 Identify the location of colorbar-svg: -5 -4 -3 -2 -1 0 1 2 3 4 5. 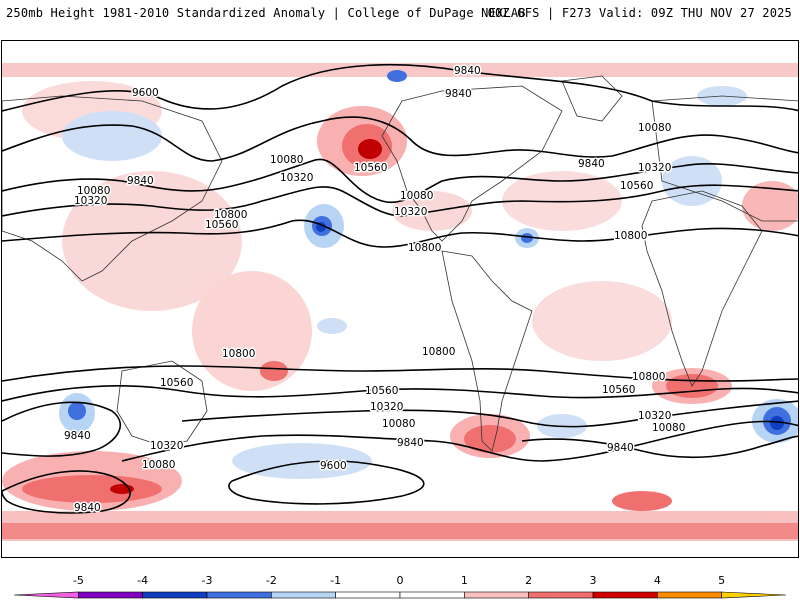
(400, 586).